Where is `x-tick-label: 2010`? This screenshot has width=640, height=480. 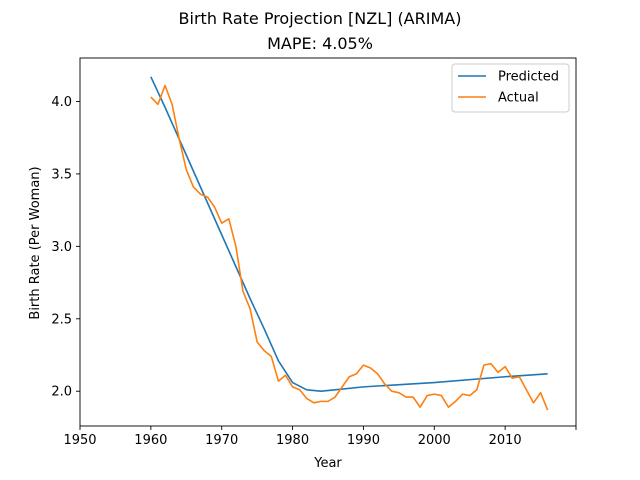
x-tick-label: 2010 is located at coordinates (505, 440).